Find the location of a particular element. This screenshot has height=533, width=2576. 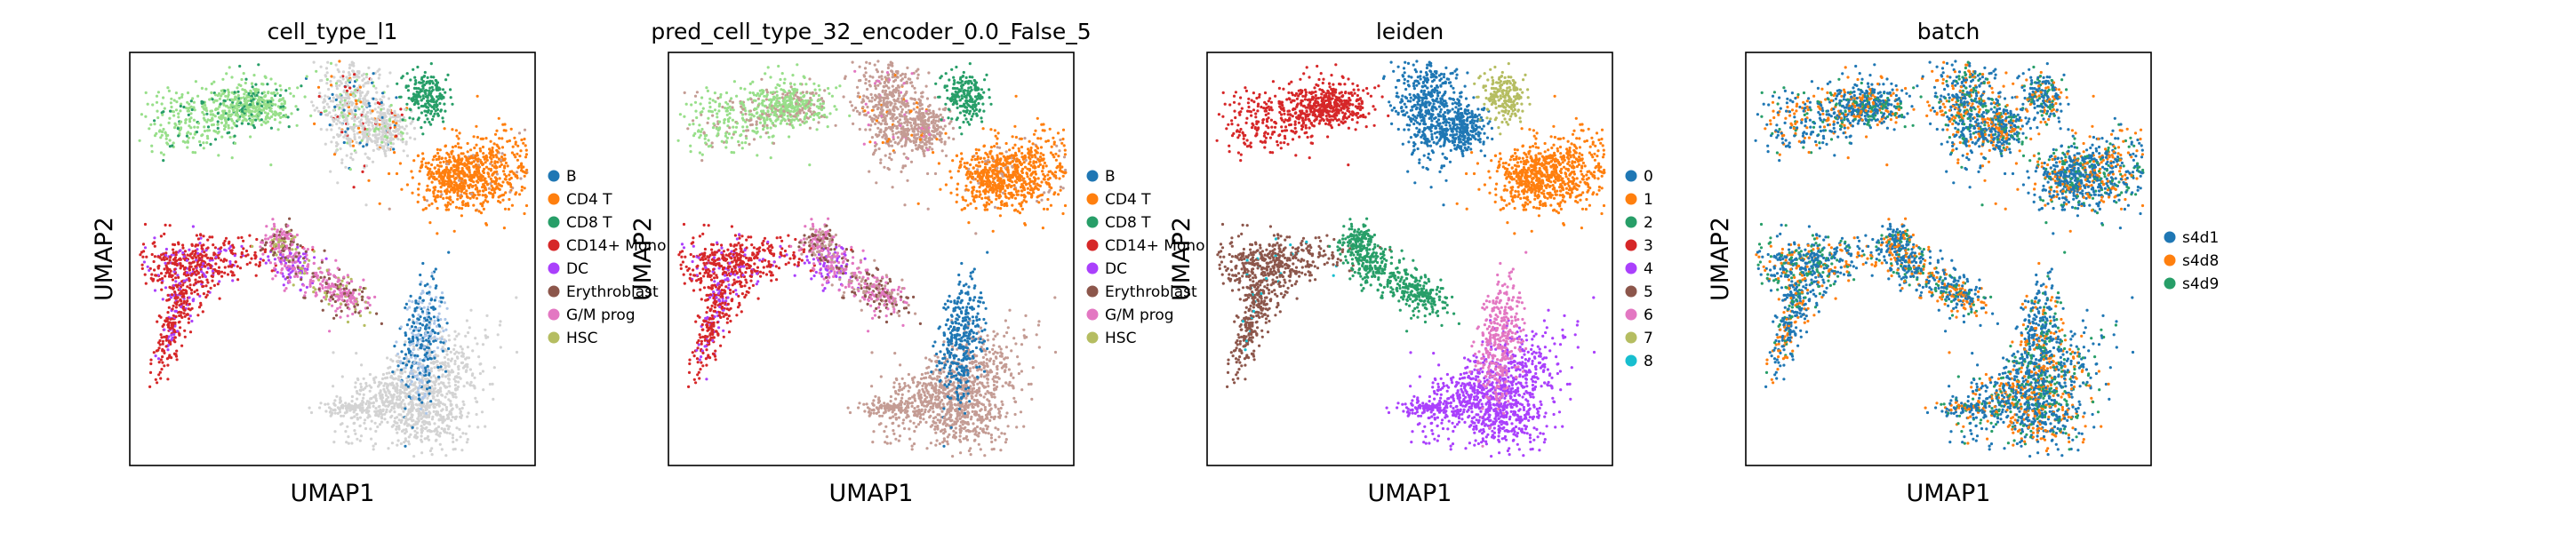

panel-title: cell_type_l1 is located at coordinates (333, 31).